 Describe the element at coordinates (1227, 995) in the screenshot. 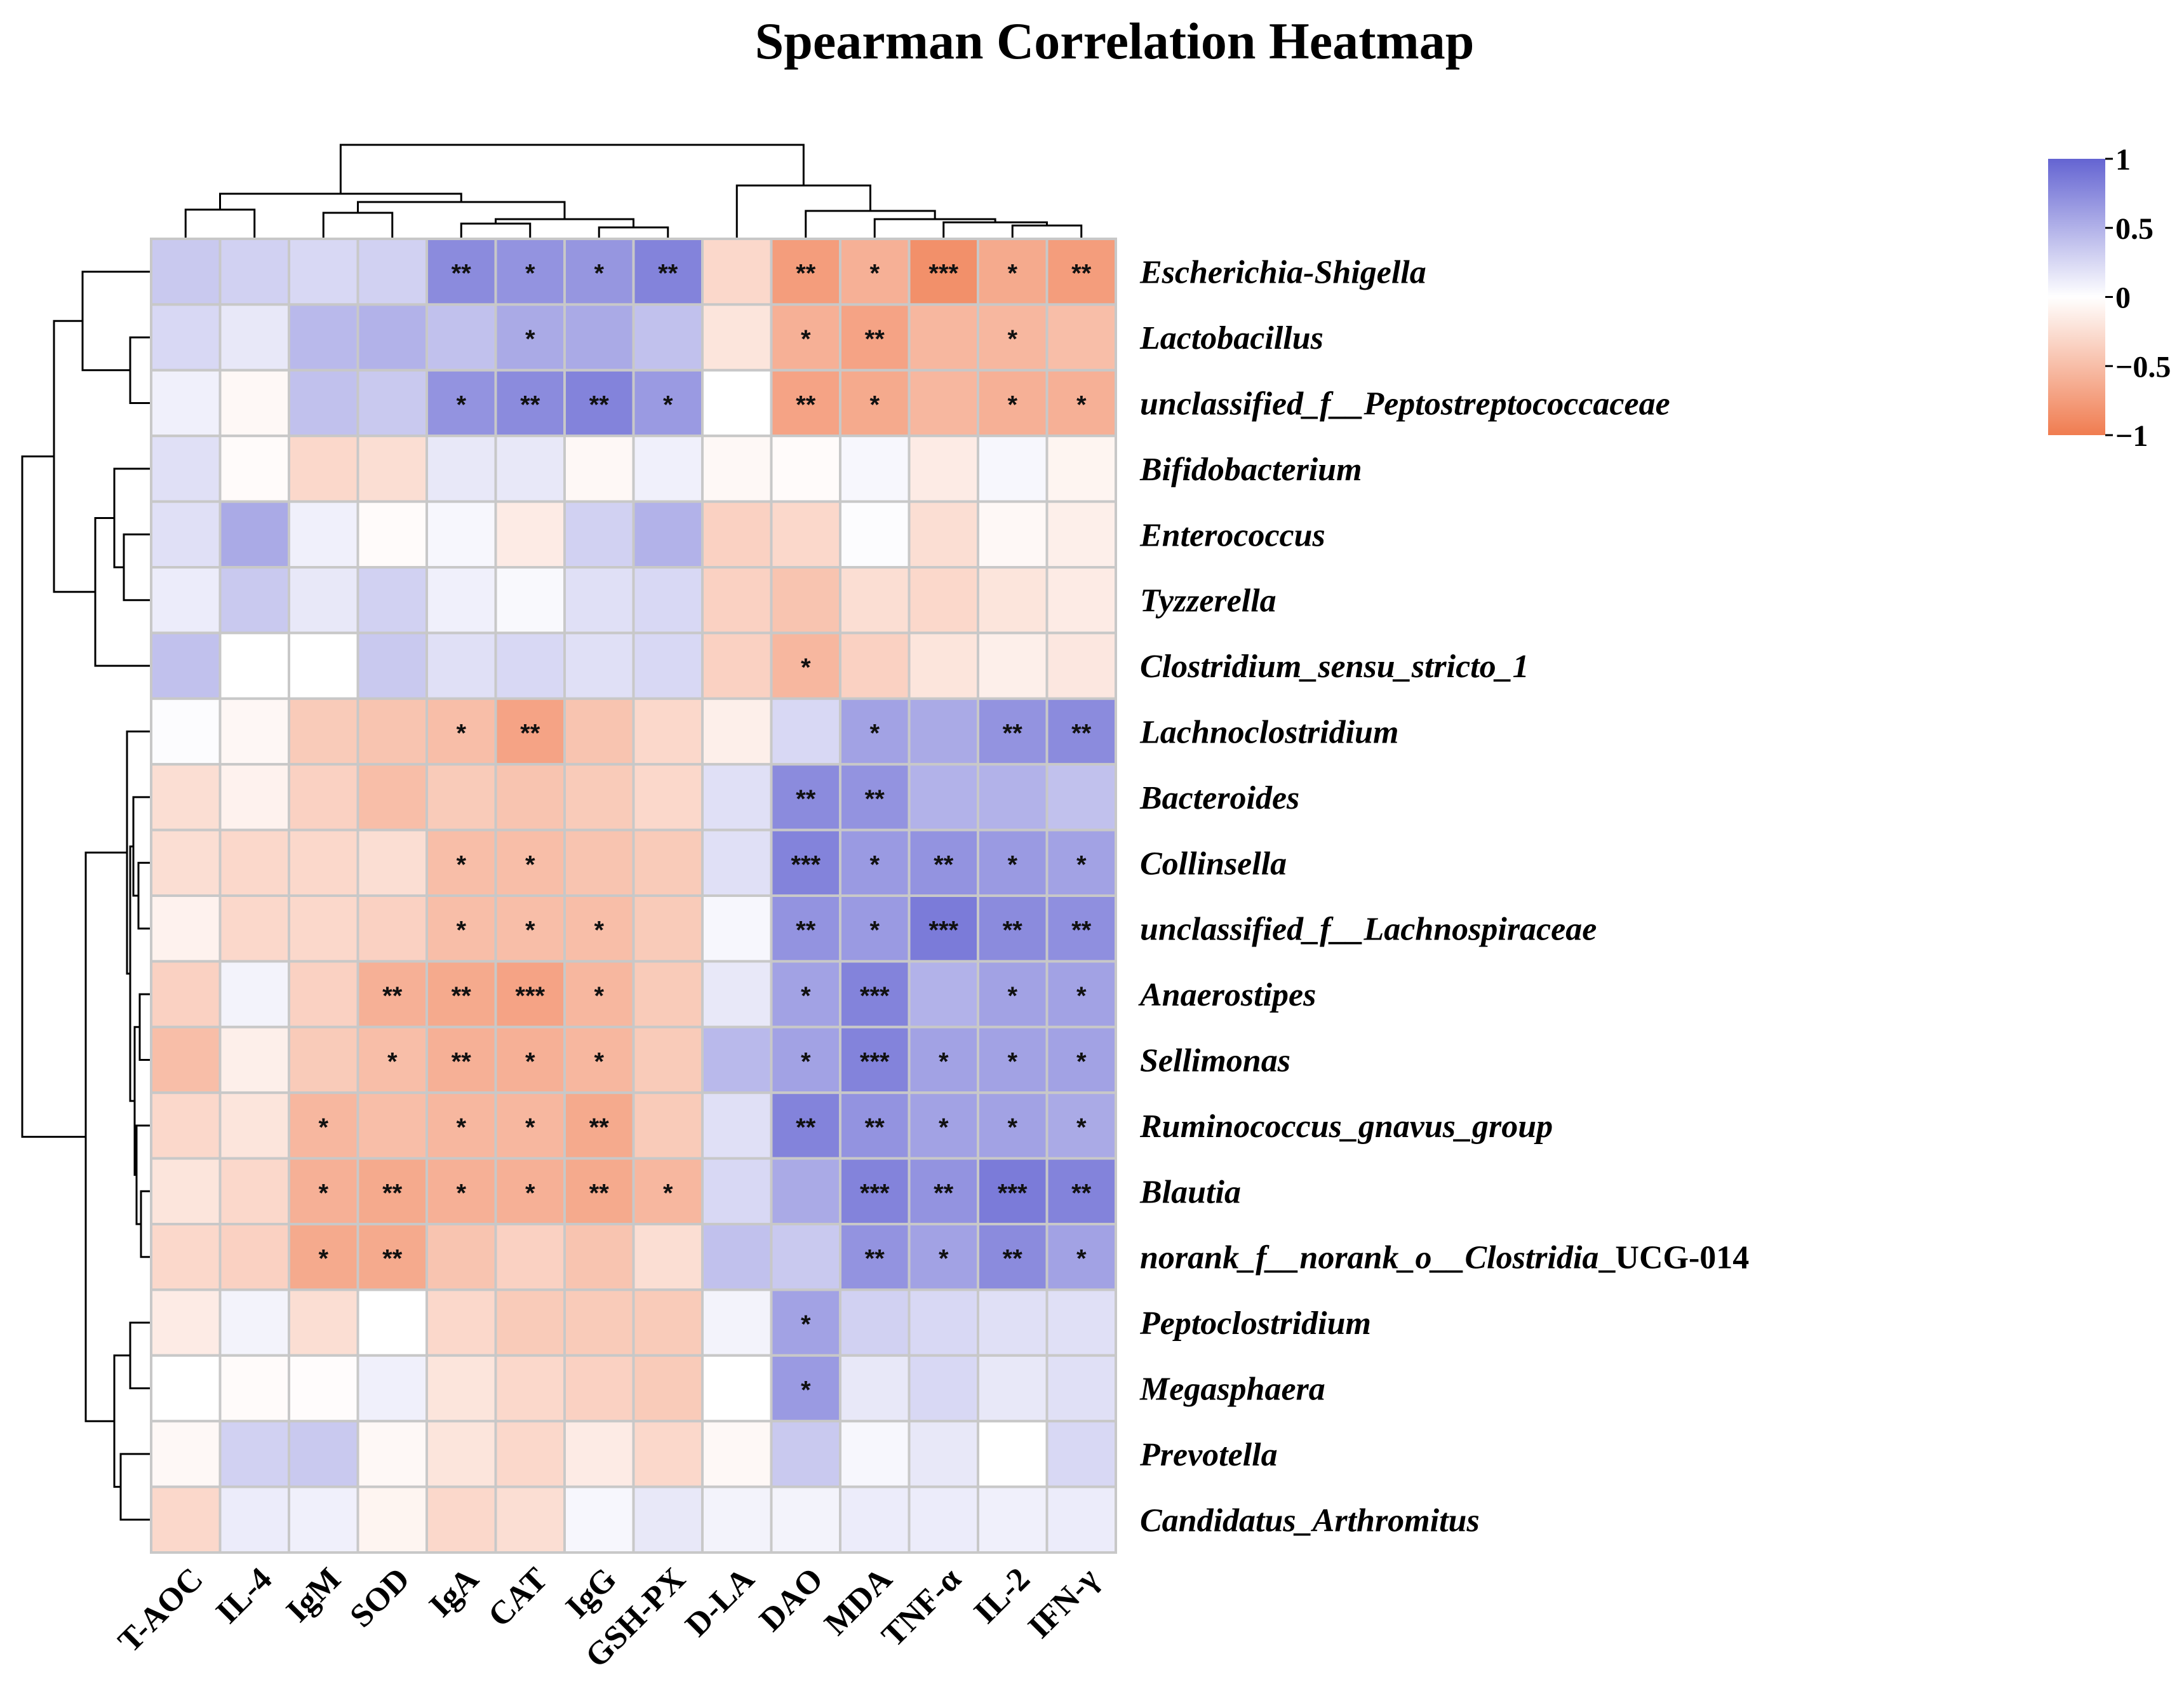

I see `row-label: Anaerostipes` at that location.